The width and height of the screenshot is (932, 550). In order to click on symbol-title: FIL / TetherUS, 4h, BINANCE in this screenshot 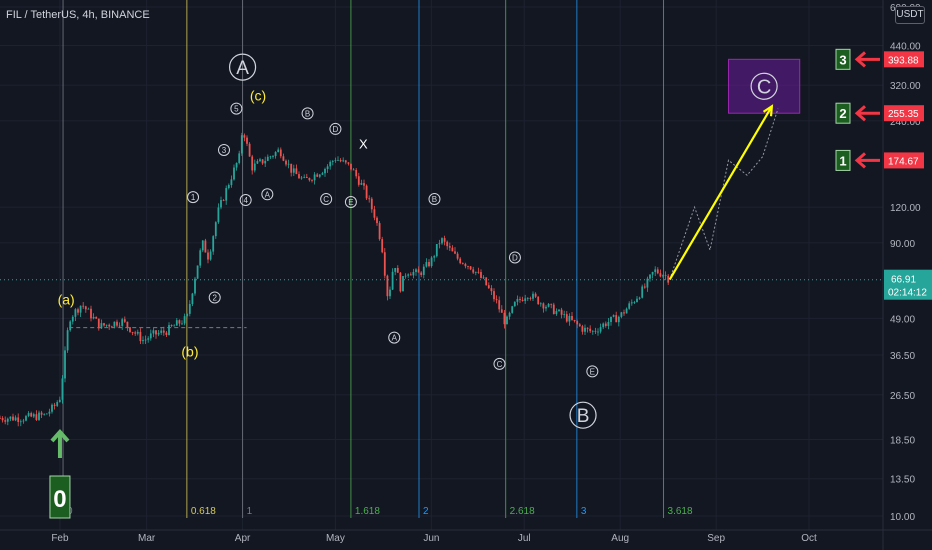, I will do `click(78, 15)`.